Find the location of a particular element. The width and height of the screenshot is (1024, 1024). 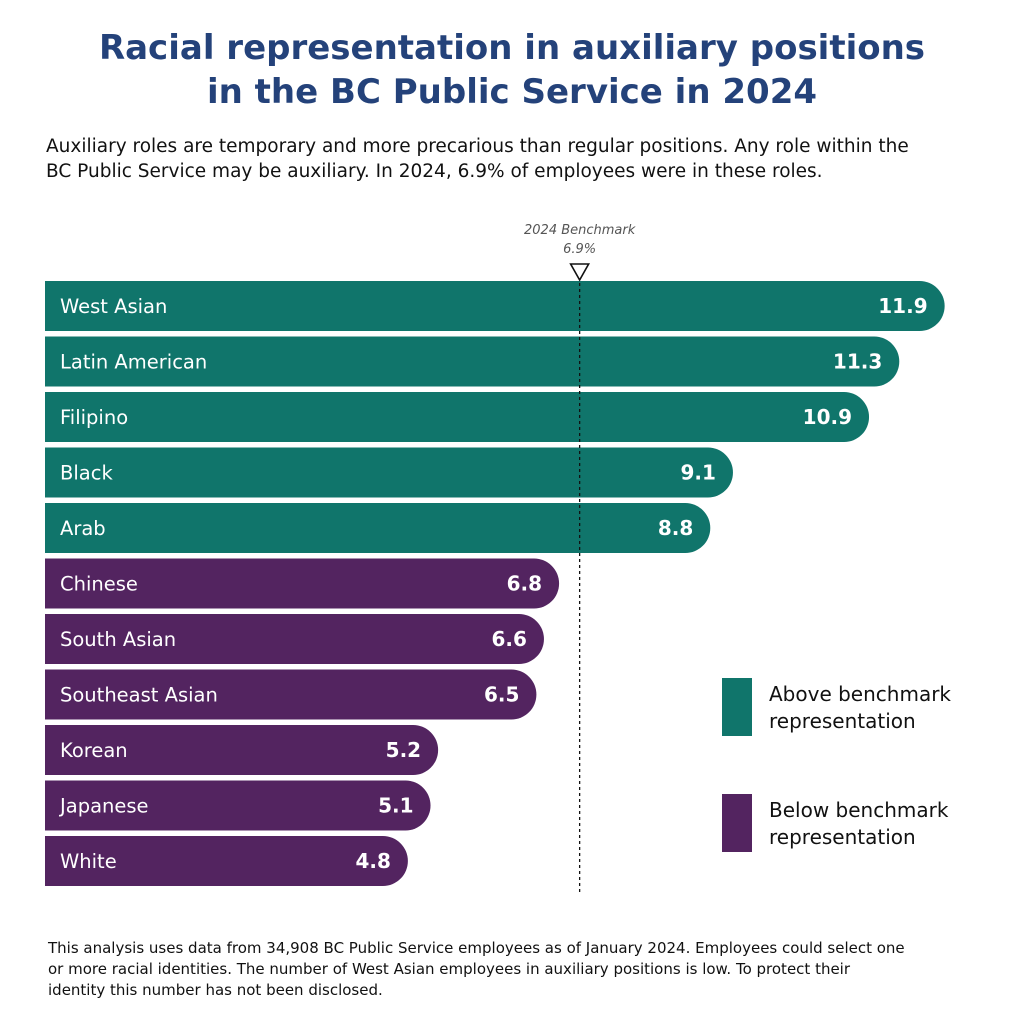

legend-label-below-line-2: representation is located at coordinates (842, 837).